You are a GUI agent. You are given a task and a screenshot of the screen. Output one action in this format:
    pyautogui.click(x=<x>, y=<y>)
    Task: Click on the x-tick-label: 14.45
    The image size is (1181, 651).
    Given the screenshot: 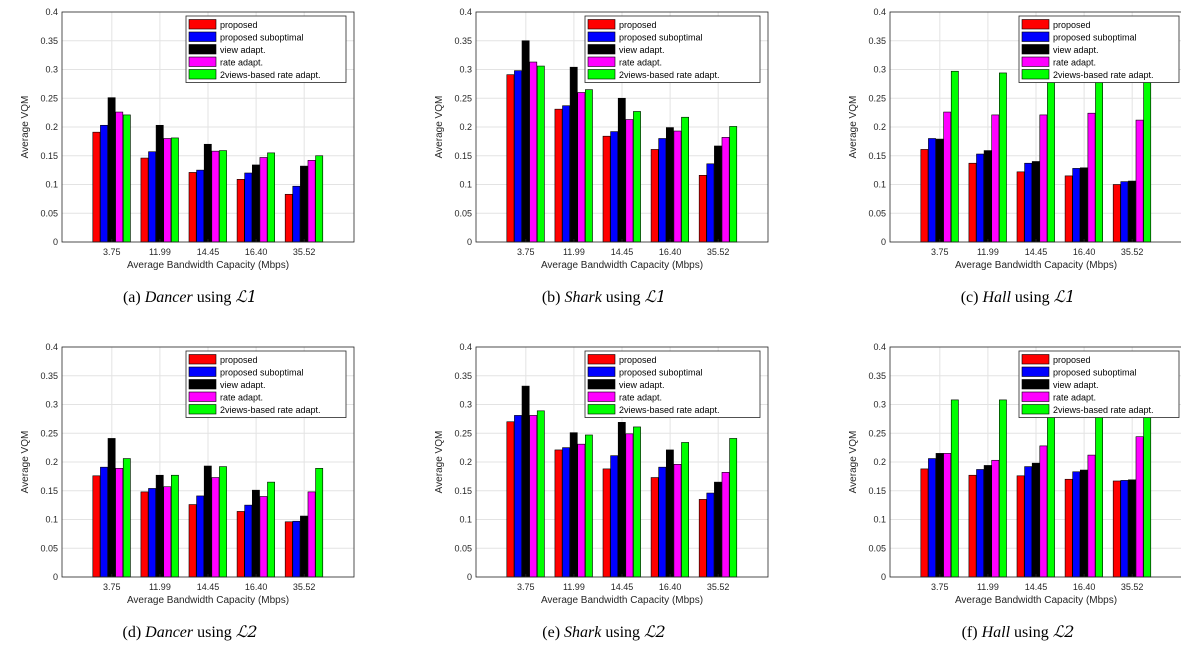 What is the action you would take?
    pyautogui.click(x=208, y=252)
    